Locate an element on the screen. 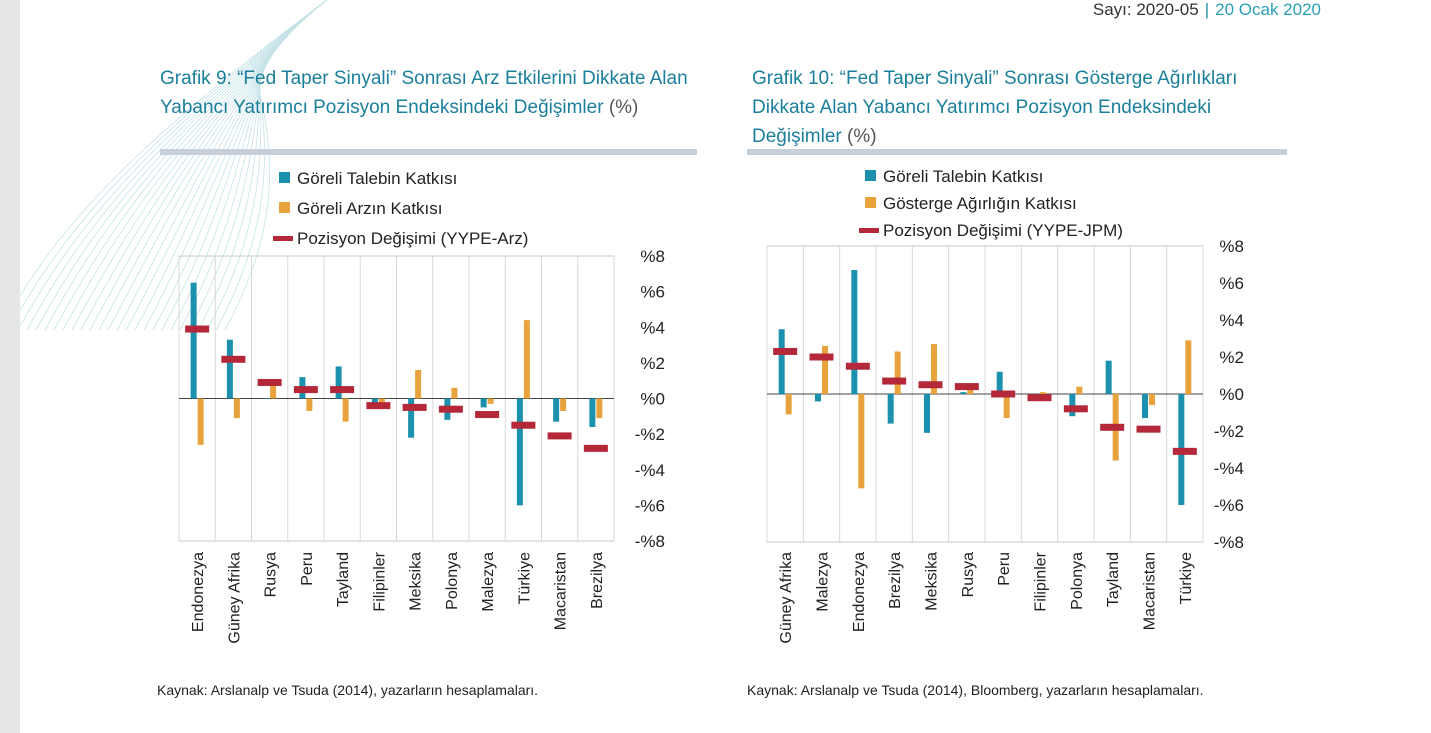 This screenshot has height=733, width=1431. chart1-category-label: Macaristan is located at coordinates (561, 591).